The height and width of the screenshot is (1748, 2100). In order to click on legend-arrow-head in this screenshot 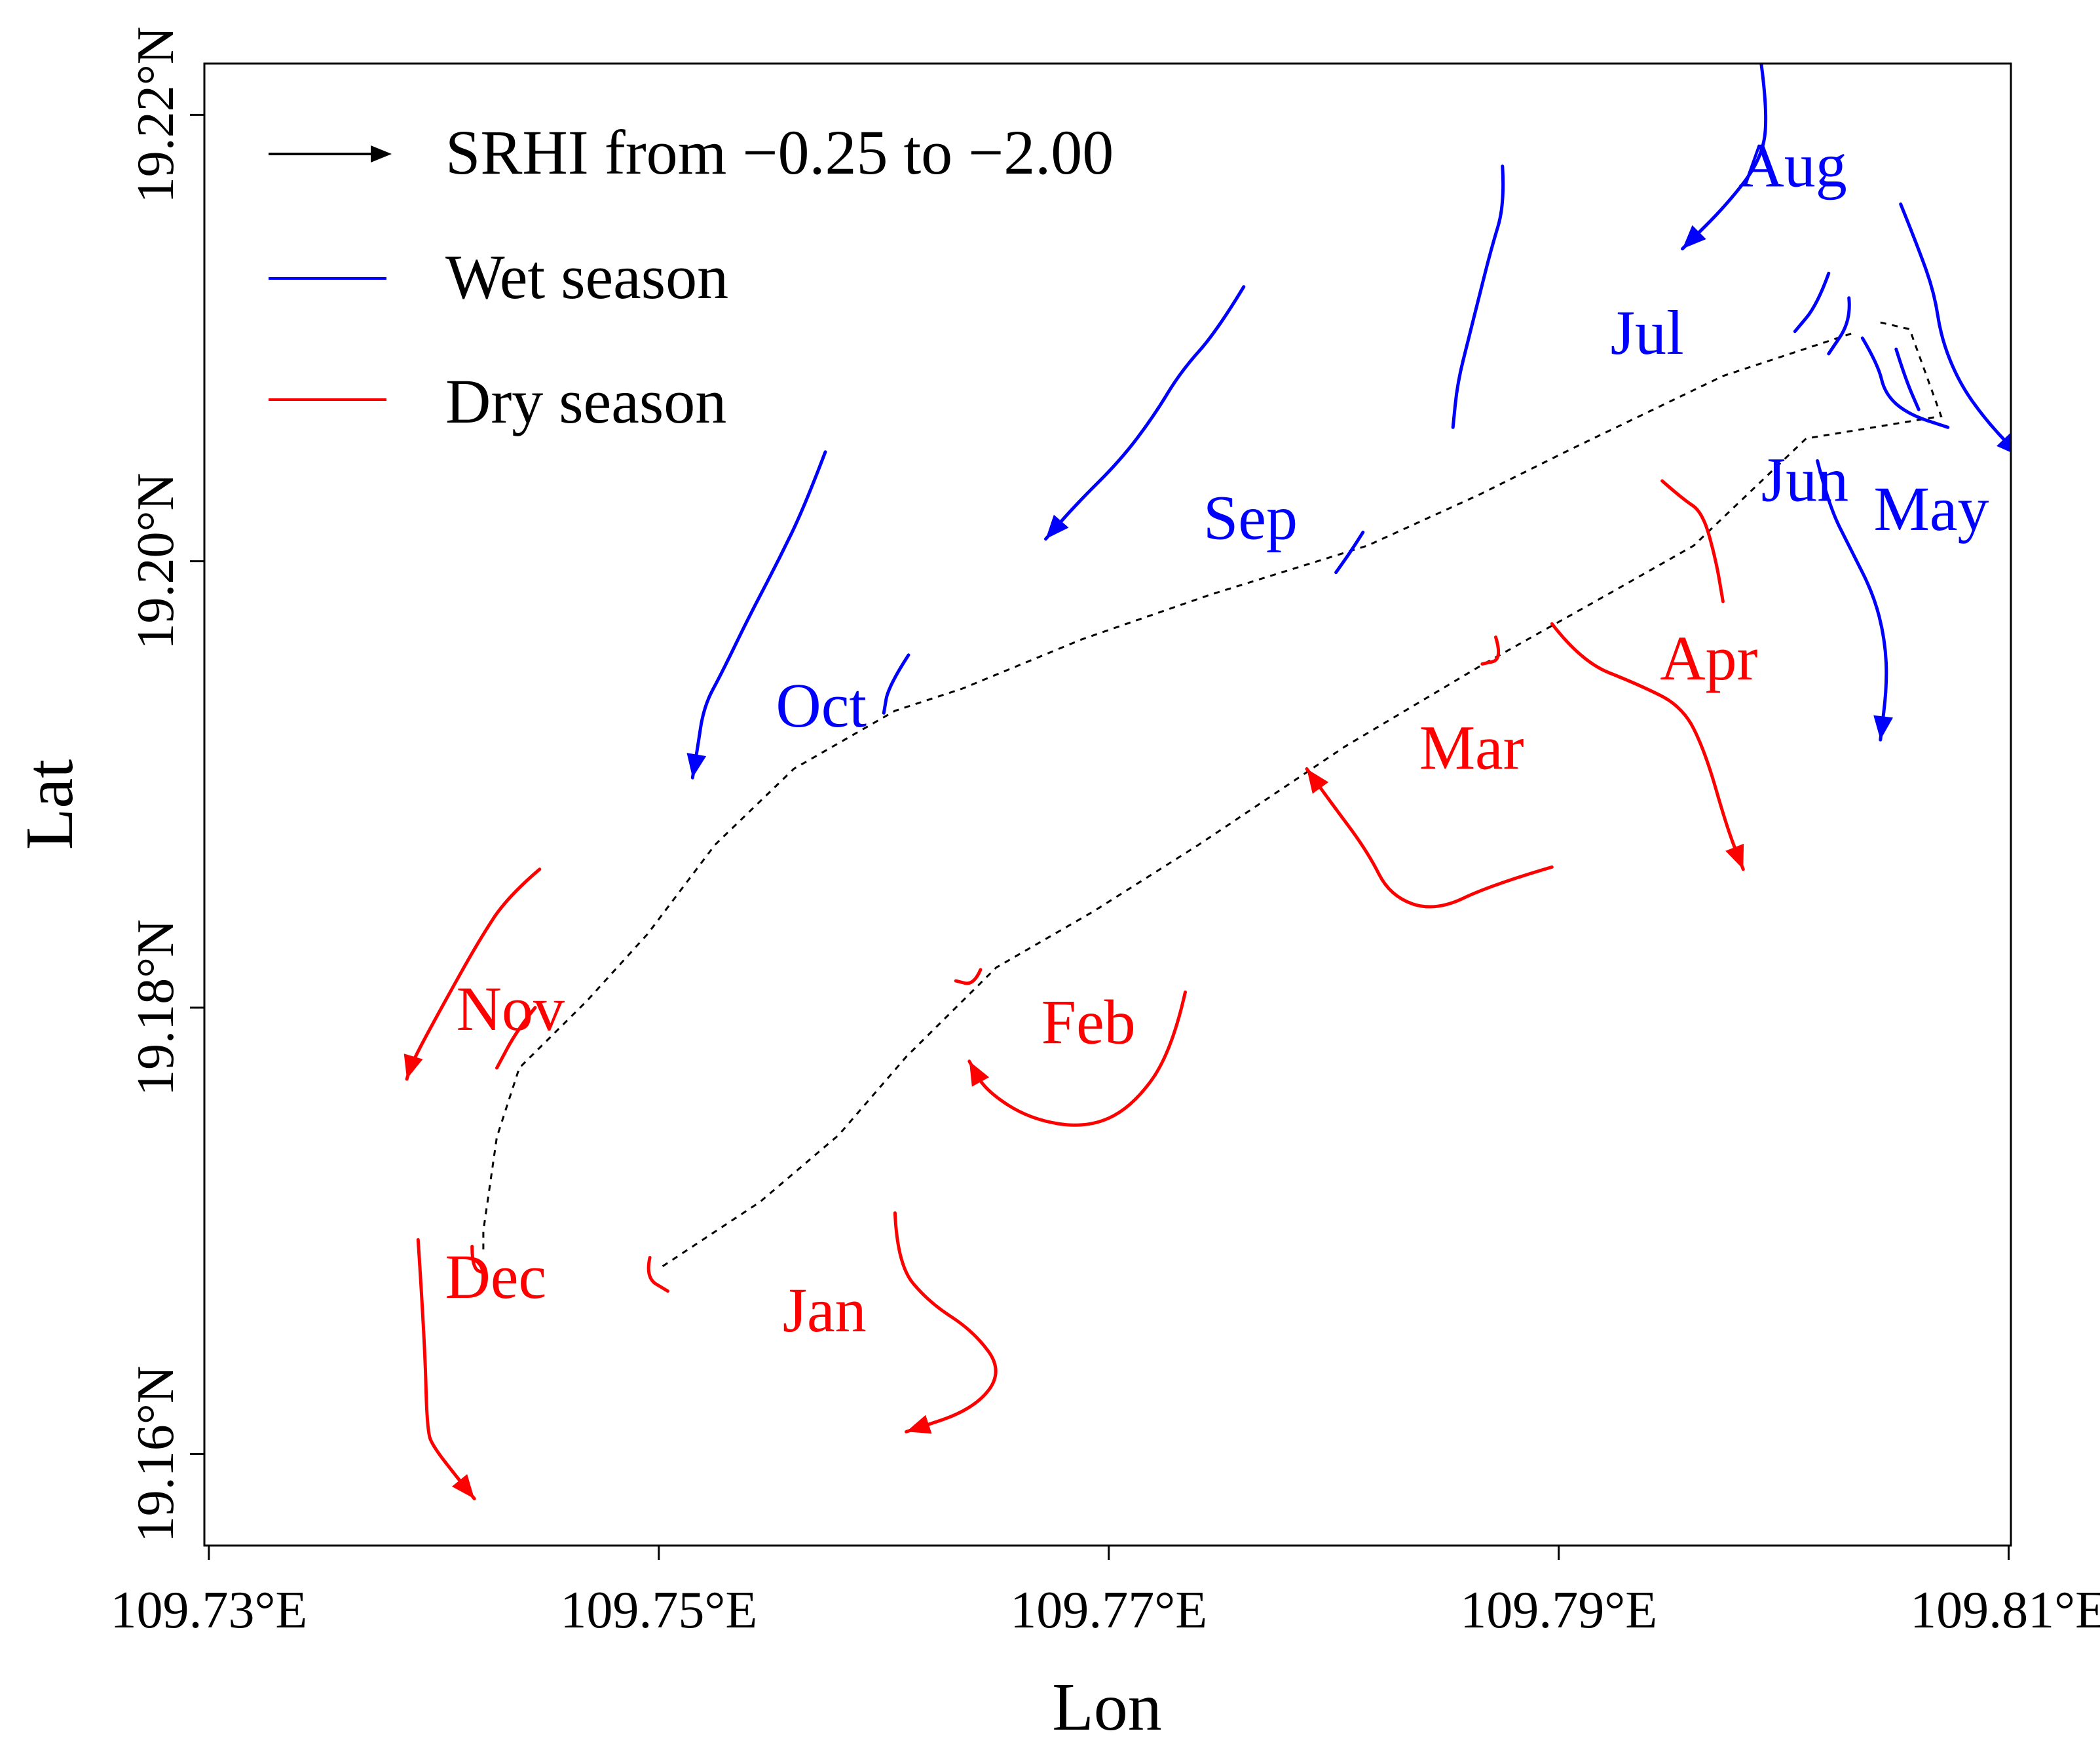, I will do `click(381, 153)`.